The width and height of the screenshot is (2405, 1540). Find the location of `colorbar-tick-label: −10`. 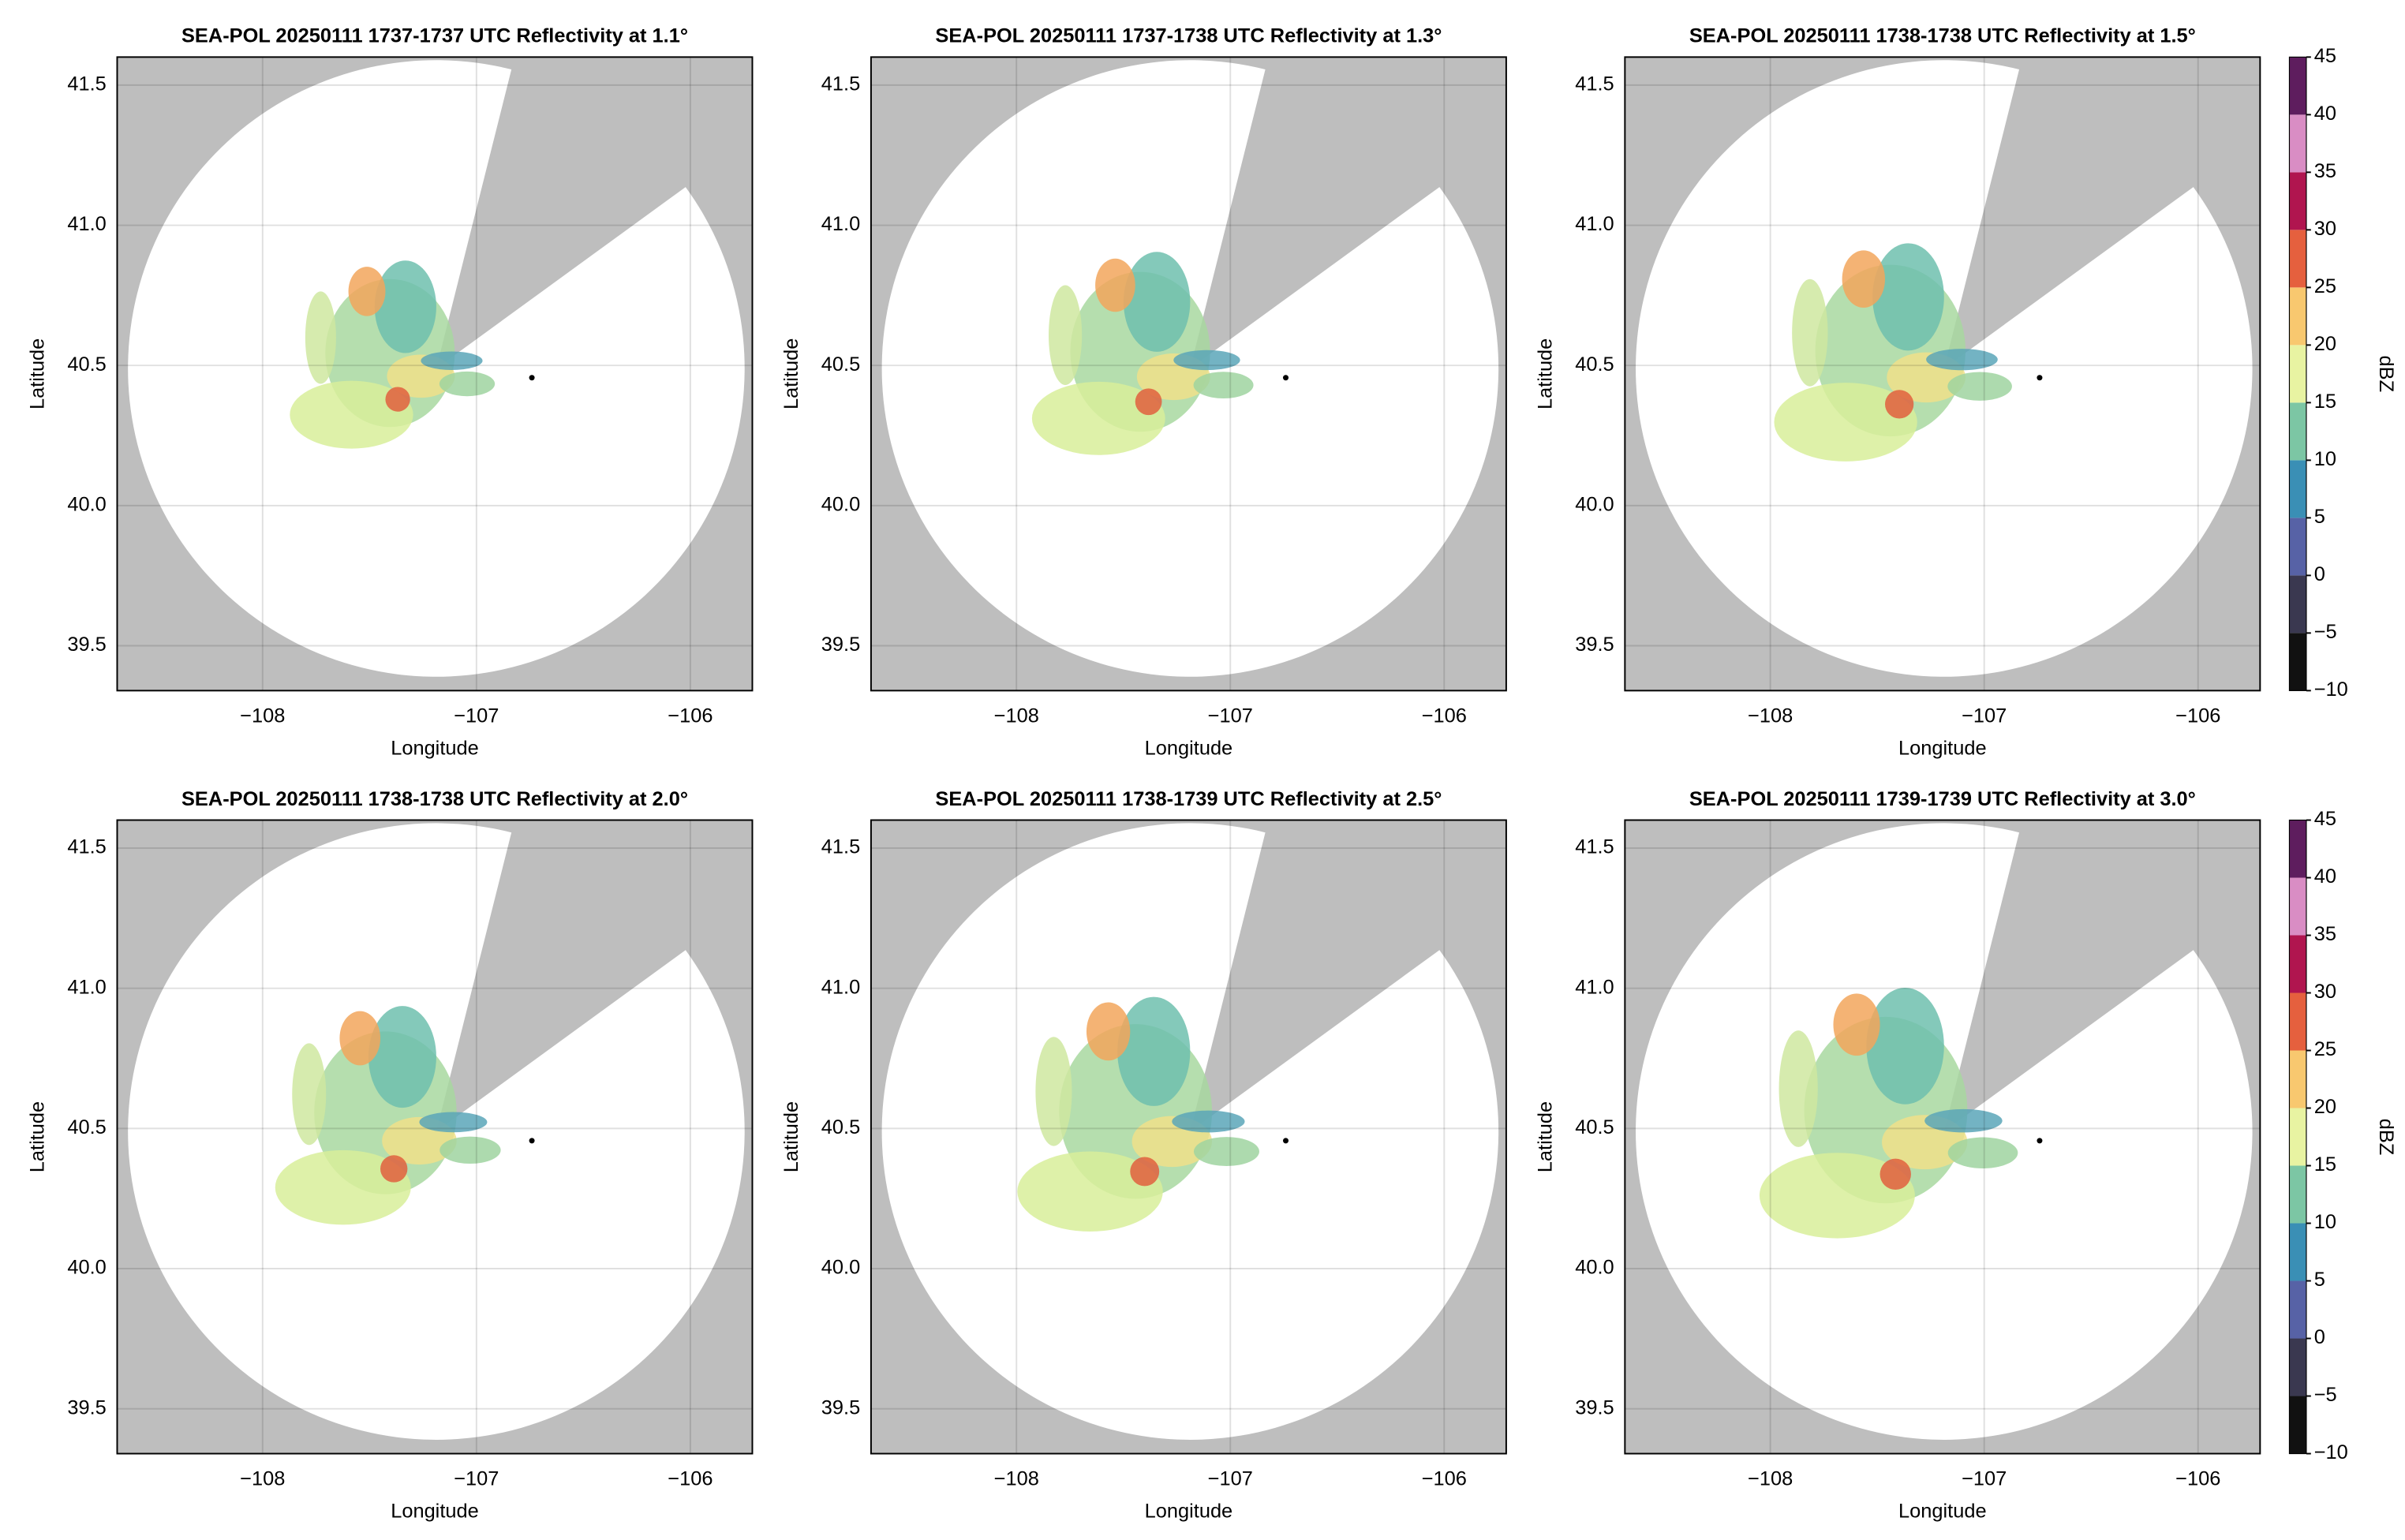

colorbar-tick-label: −10 is located at coordinates (2331, 1452).